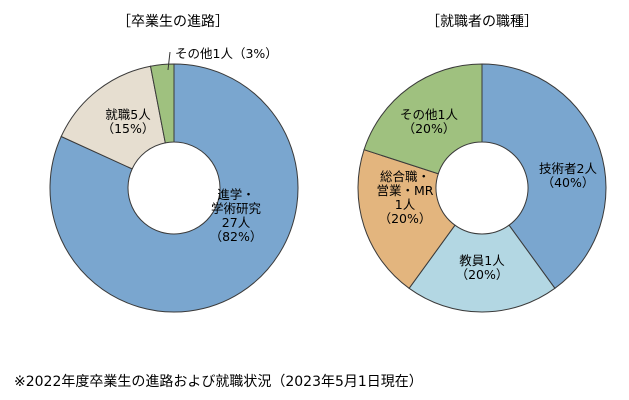  What do you see at coordinates (568, 168) in the screenshot?
I see `slice-label-1-0-0: 技術者2人` at bounding box center [568, 168].